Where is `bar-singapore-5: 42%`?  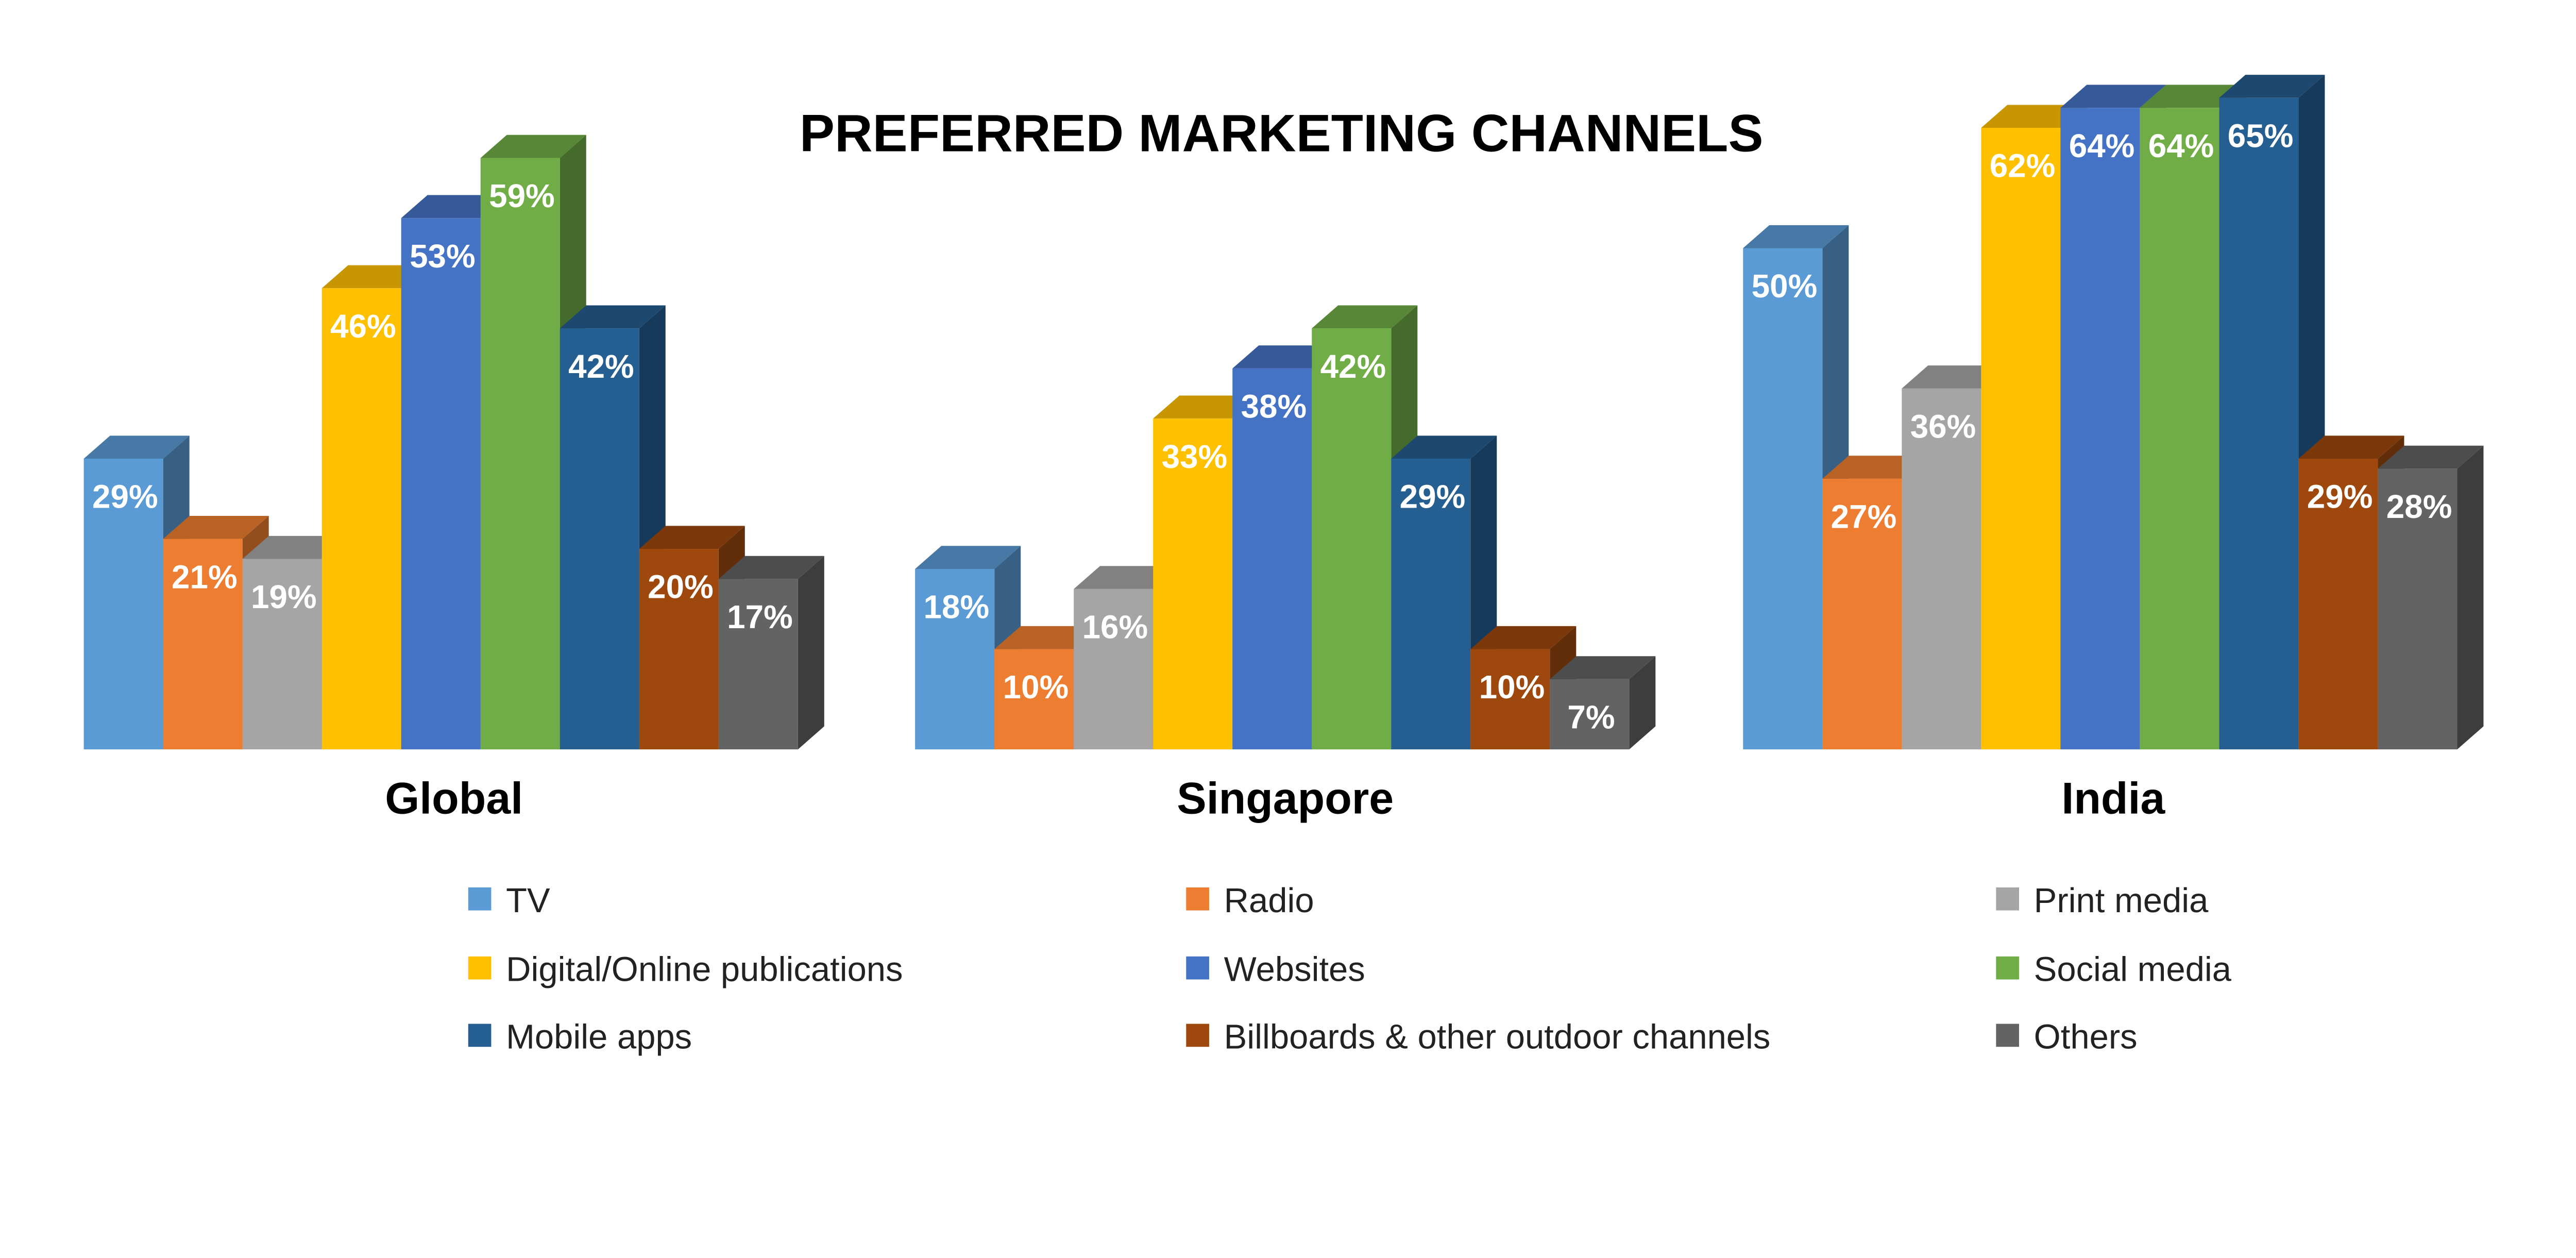
bar-singapore-5: 42% is located at coordinates (1365, 527).